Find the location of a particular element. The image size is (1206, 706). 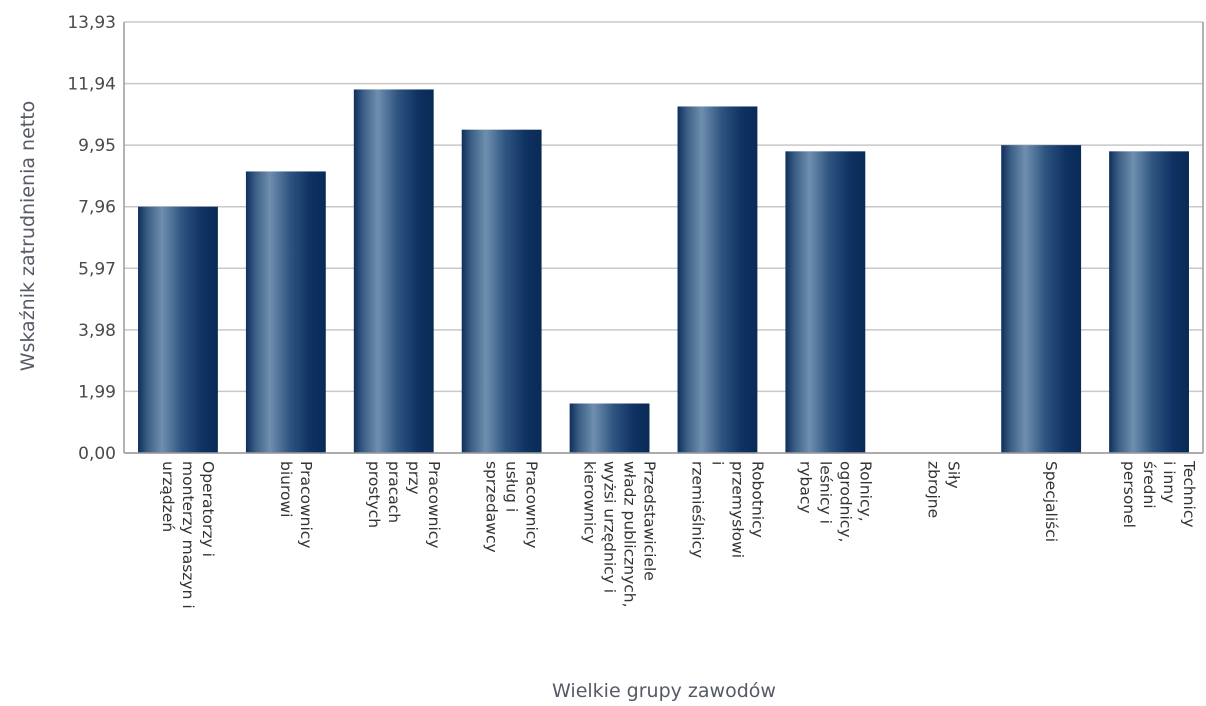

x-tick-label: Specjaliści is located at coordinates (1051, 501).